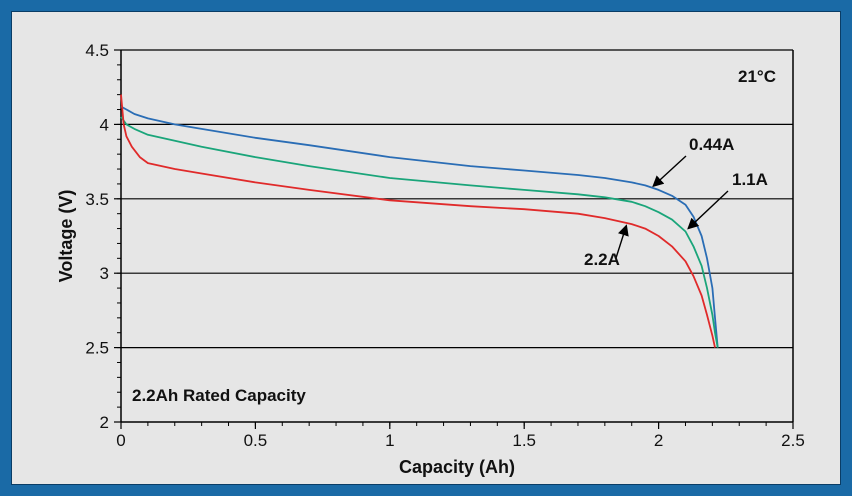 This screenshot has height=496, width=852. What do you see at coordinates (672, 207) in the screenshot?
I see `series-arrows` at bounding box center [672, 207].